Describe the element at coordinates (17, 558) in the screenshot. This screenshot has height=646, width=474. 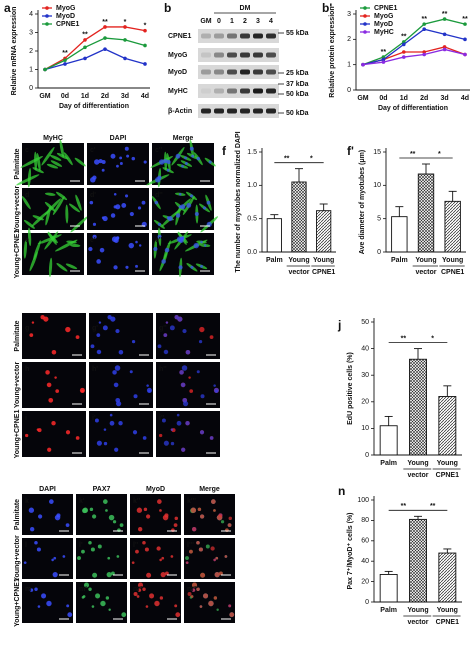
I see `row-label: Young+vector` at that location.